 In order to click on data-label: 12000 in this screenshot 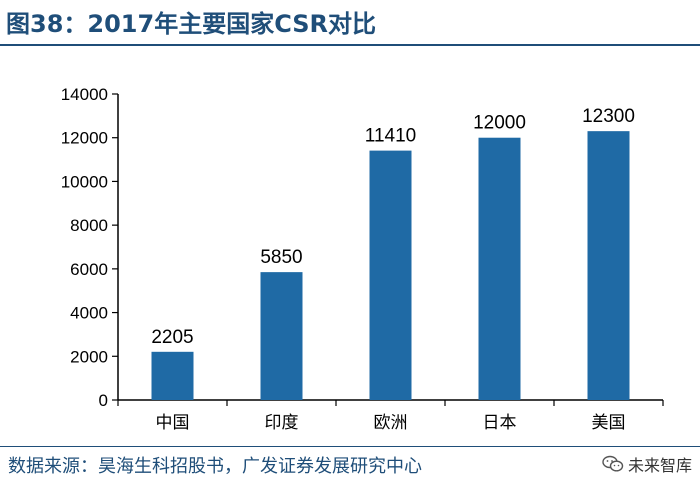, I will do `click(499, 123)`.